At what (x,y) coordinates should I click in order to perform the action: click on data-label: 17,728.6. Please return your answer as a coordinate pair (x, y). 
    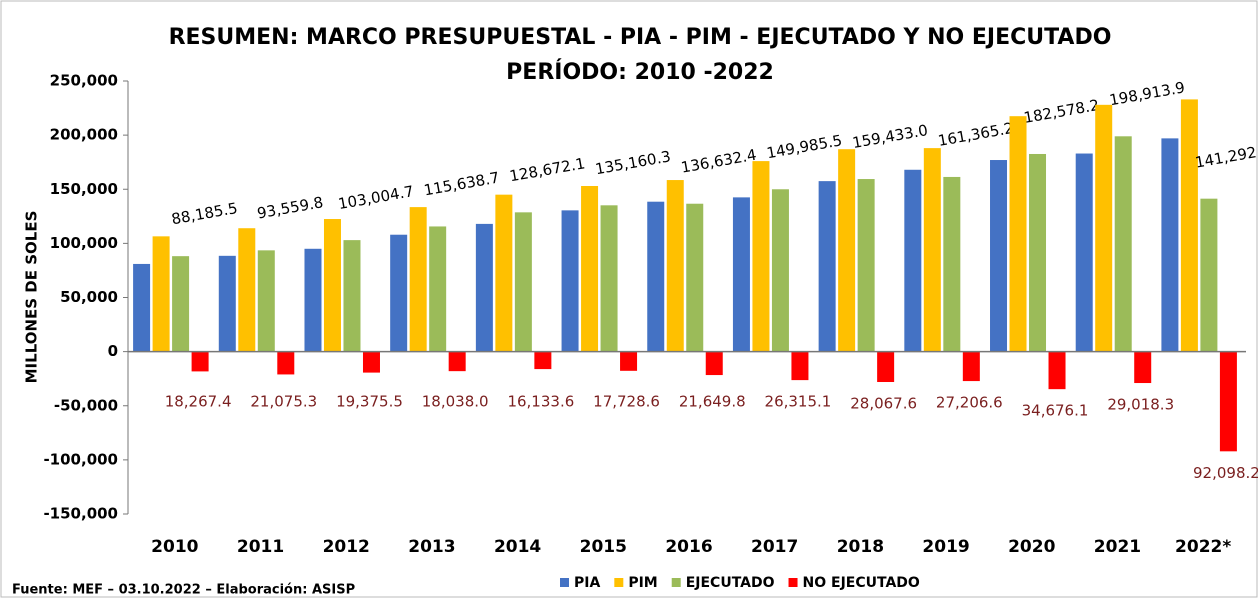
    Looking at the image, I should click on (626, 402).